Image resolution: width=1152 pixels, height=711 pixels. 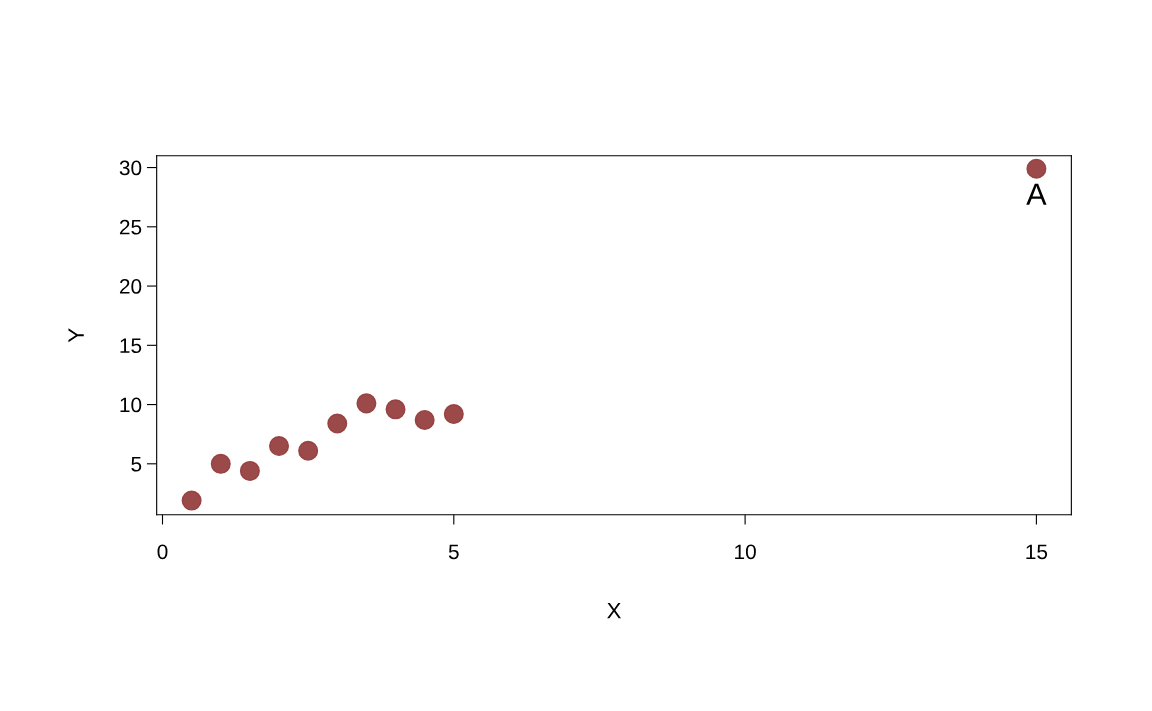 I want to click on annotation: A, so click(x=1036, y=194).